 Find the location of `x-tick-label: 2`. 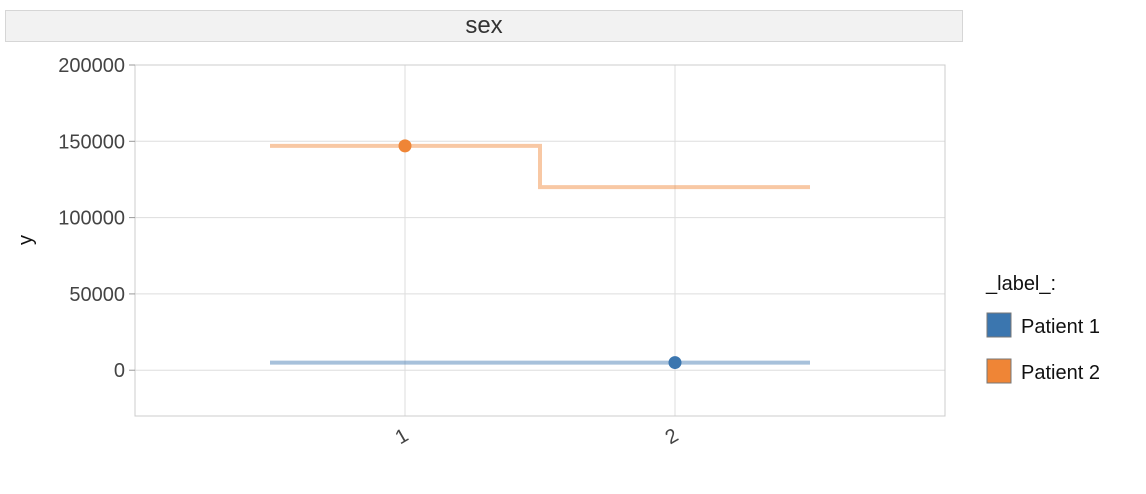

x-tick-label: 2 is located at coordinates (672, 436).